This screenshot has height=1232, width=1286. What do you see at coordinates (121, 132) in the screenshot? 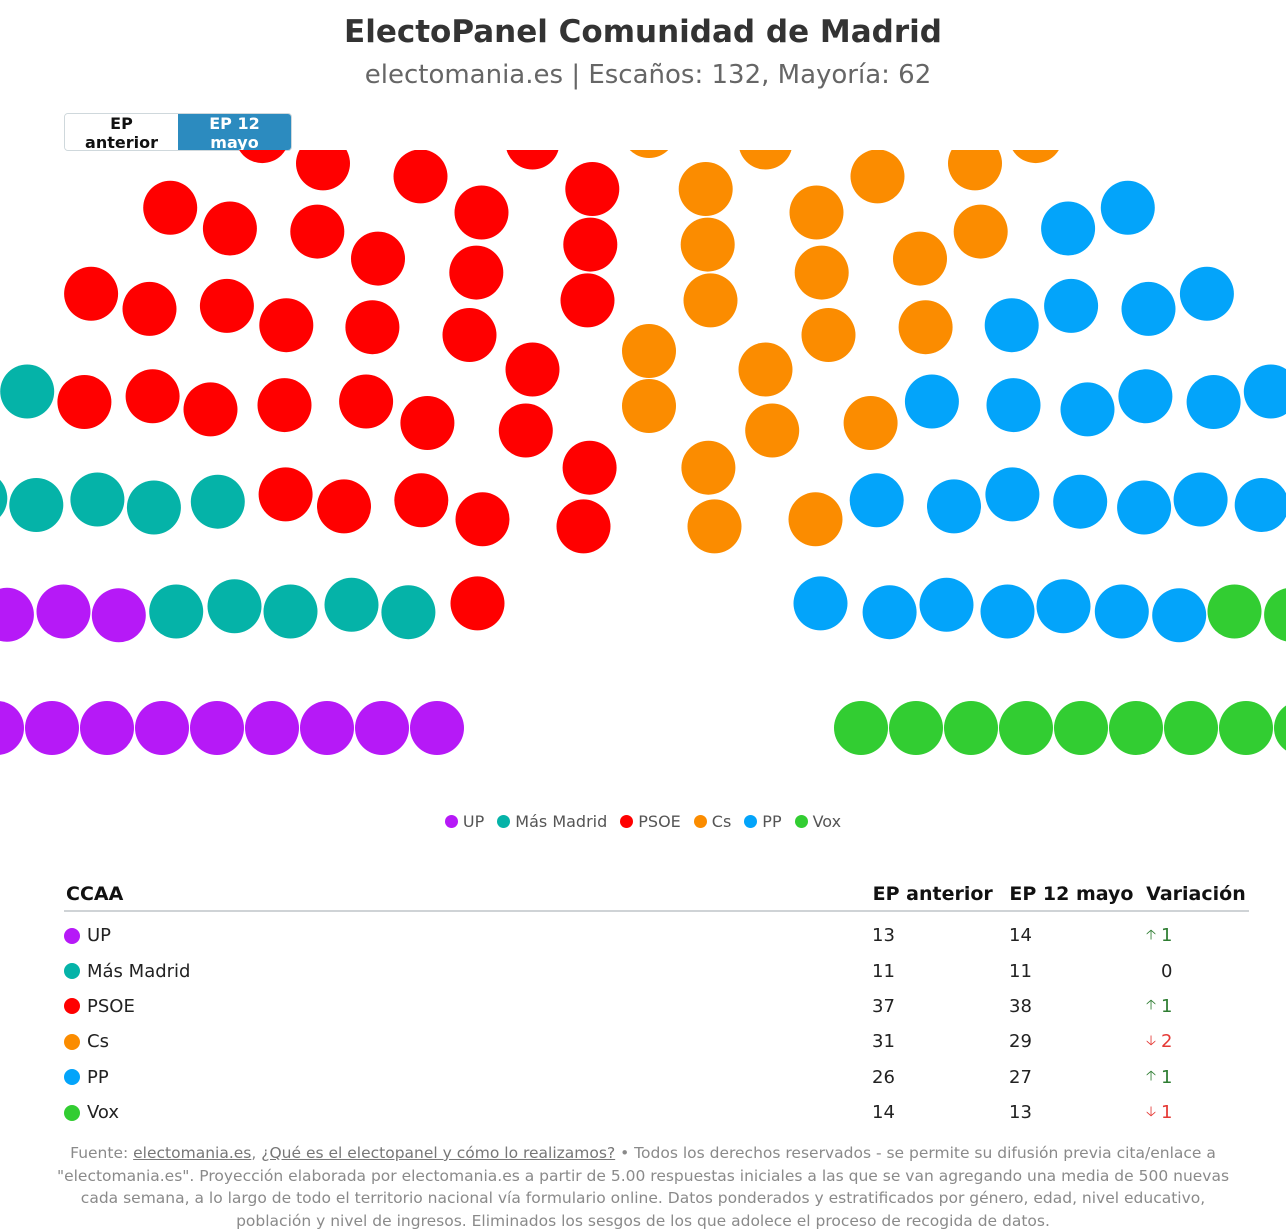
I see `ep-anterior-button: EP anterior` at bounding box center [121, 132].